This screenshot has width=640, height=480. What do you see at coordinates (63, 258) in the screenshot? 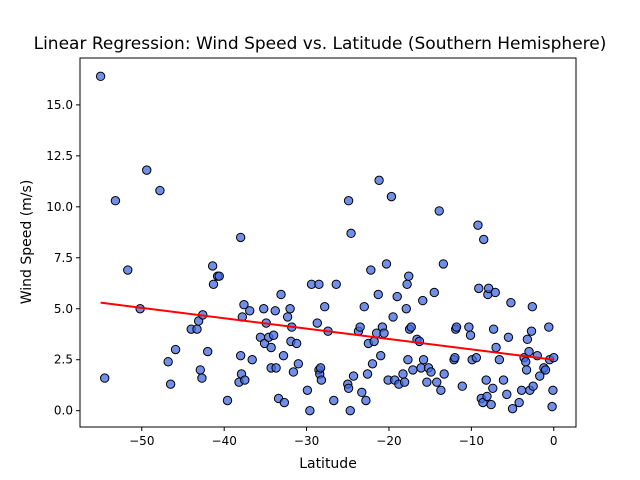
I see `y-tick-label: 7.5` at bounding box center [63, 258].